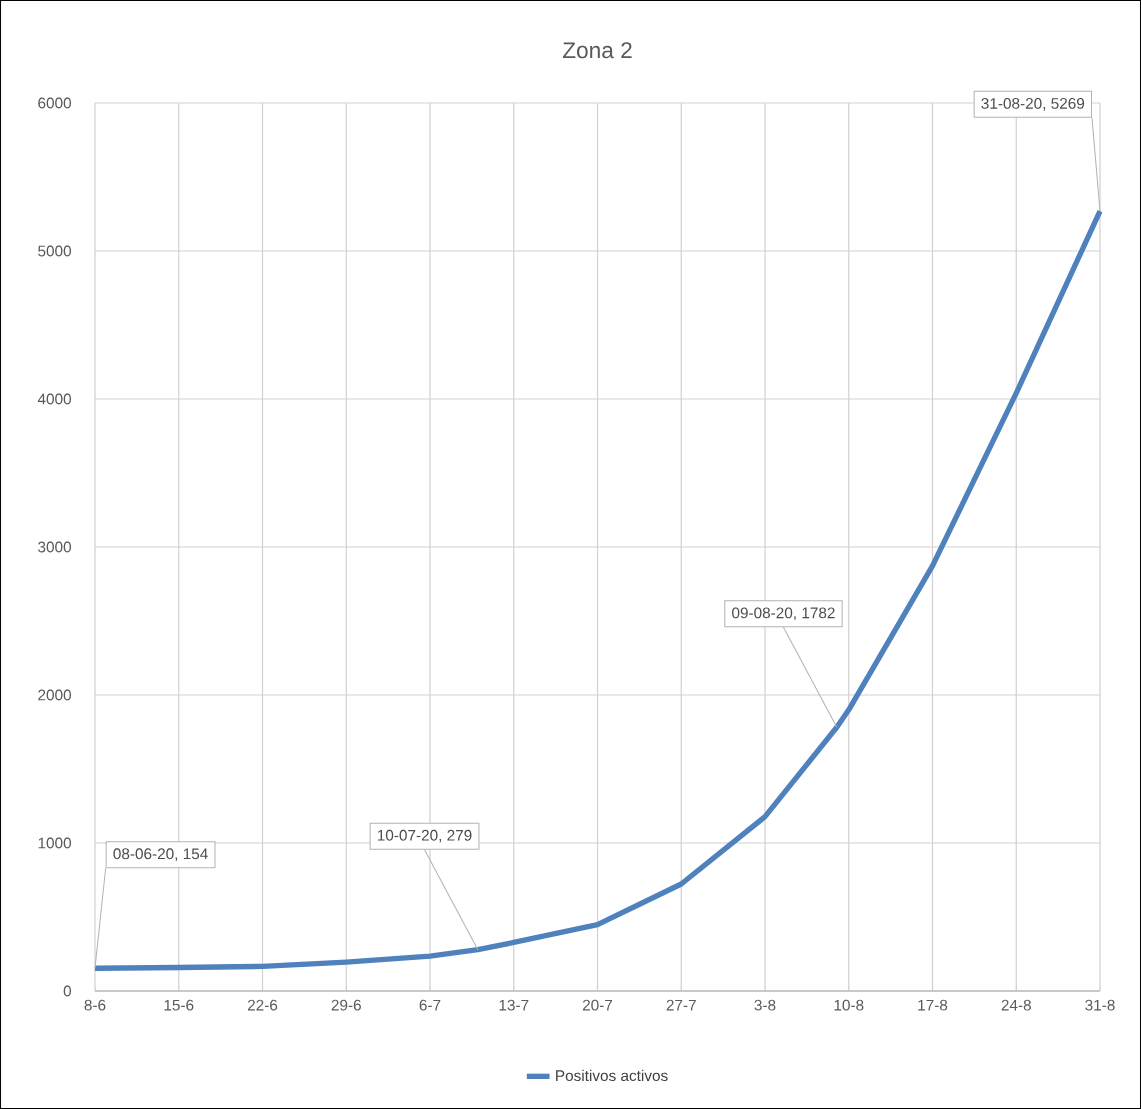 This screenshot has height=1109, width=1141. Describe the element at coordinates (849, 1005) in the screenshot. I see `x-tick-label: 10-8` at that location.